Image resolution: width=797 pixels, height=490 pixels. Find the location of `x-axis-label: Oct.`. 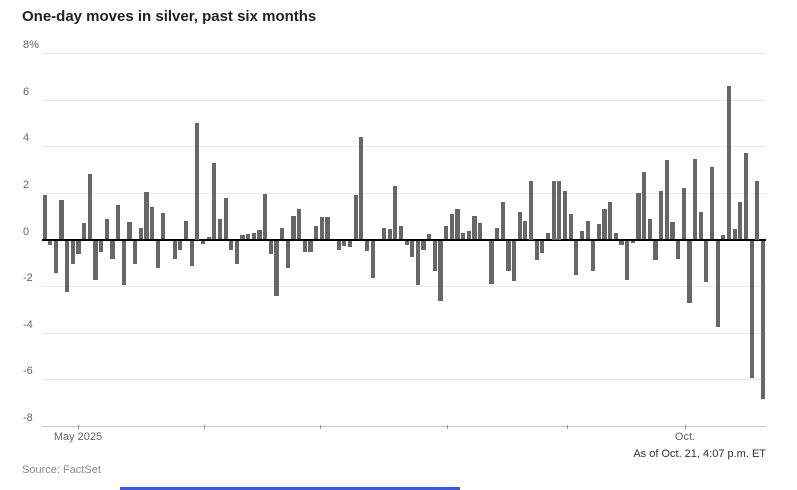

x-axis-label: Oct. is located at coordinates (685, 437).